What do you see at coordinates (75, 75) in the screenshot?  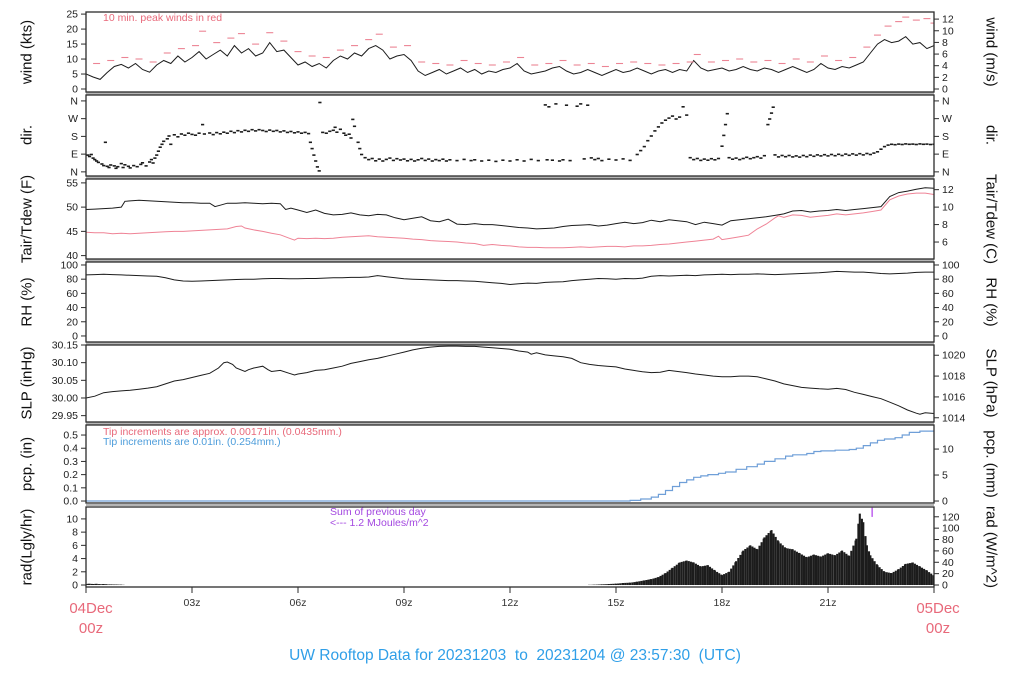 I see `tick-label-left-wind: 5` at bounding box center [75, 75].